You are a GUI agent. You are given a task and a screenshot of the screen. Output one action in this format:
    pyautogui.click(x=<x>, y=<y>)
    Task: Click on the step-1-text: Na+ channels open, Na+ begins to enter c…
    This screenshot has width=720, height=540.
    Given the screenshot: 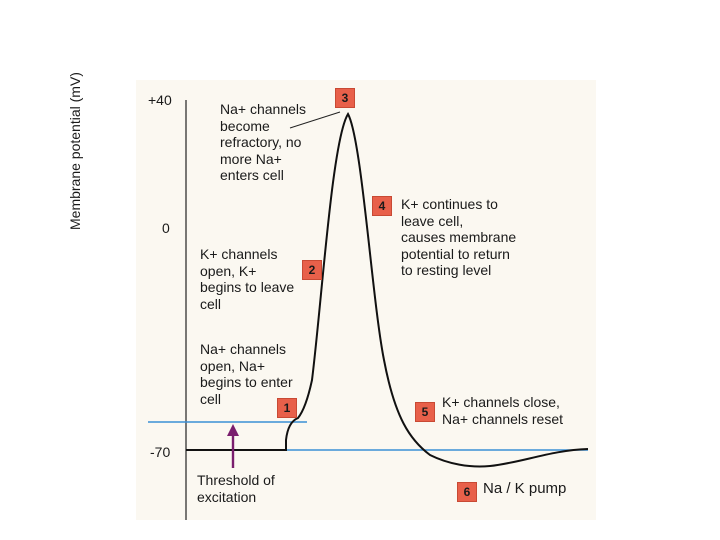 What is the action you would take?
    pyautogui.click(x=246, y=374)
    